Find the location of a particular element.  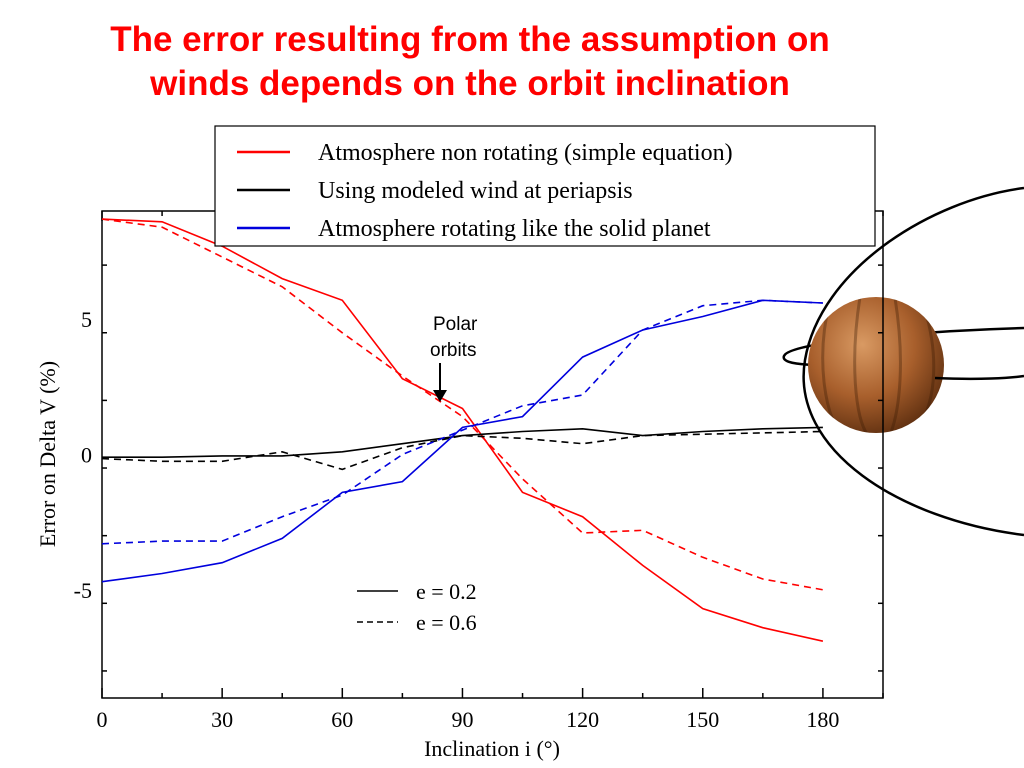

legend-label-e-0-2: e = 0.2 is located at coordinates (446, 591).